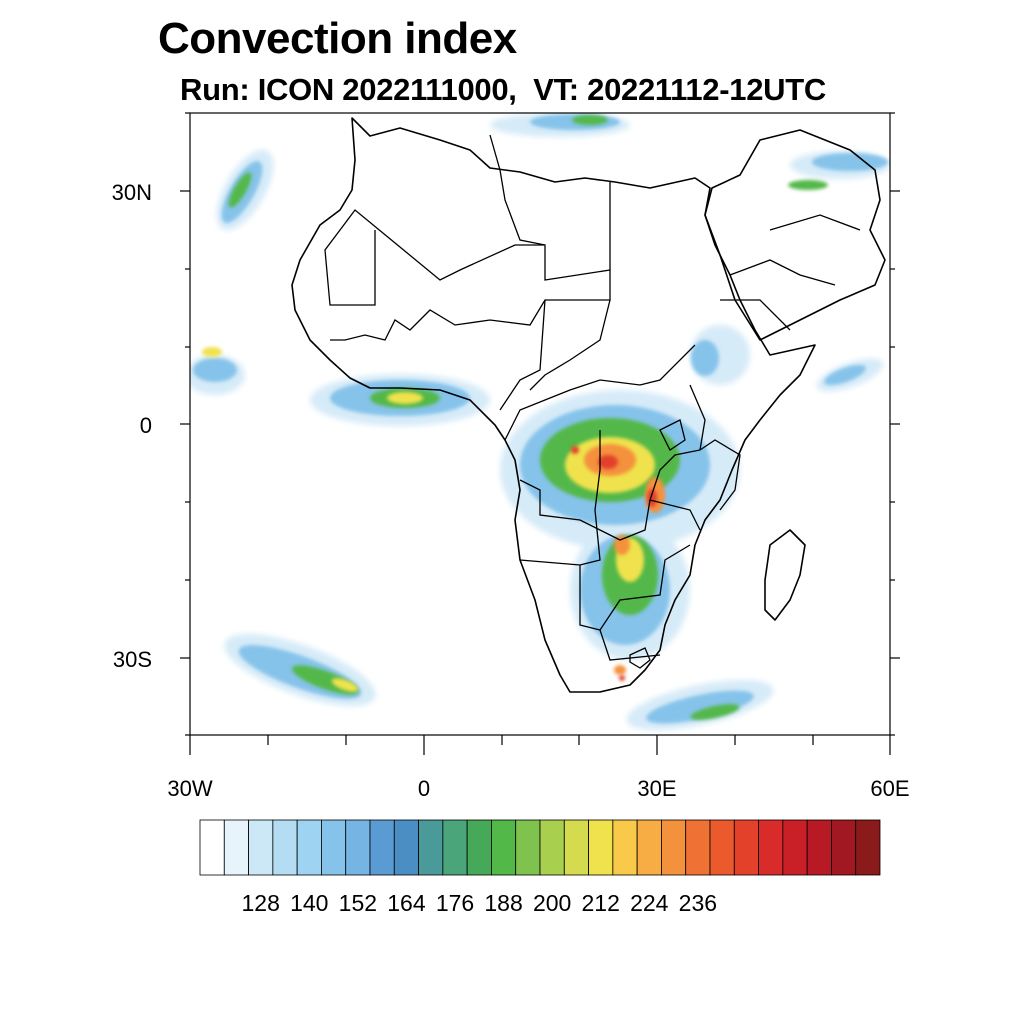  Describe the element at coordinates (145, 425) in the screenshot. I see `lat-label-0: 0` at that location.